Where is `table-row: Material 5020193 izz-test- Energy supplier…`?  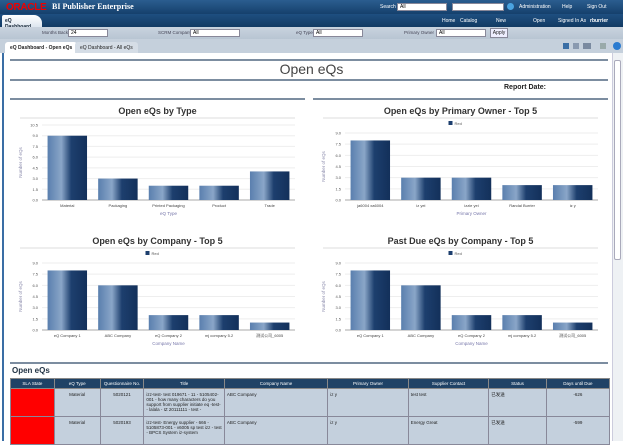
table-row: Material 5020193 izz-test- Energy supplier… is located at coordinates (310, 430).